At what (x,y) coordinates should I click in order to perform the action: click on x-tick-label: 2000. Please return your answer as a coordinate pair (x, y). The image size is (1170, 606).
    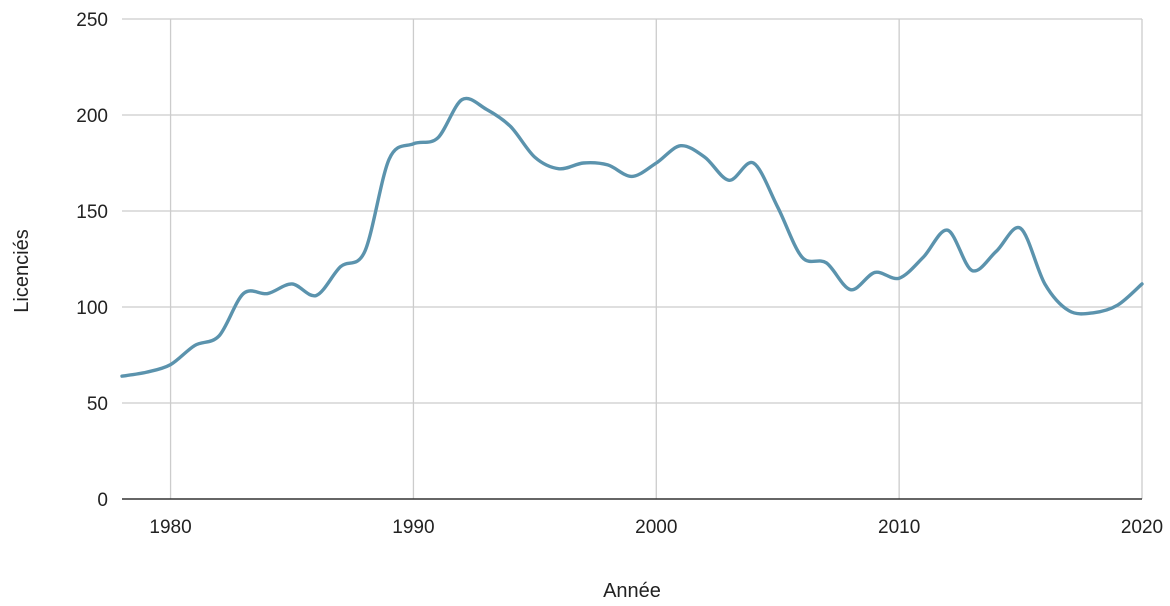
    Looking at the image, I should click on (656, 527).